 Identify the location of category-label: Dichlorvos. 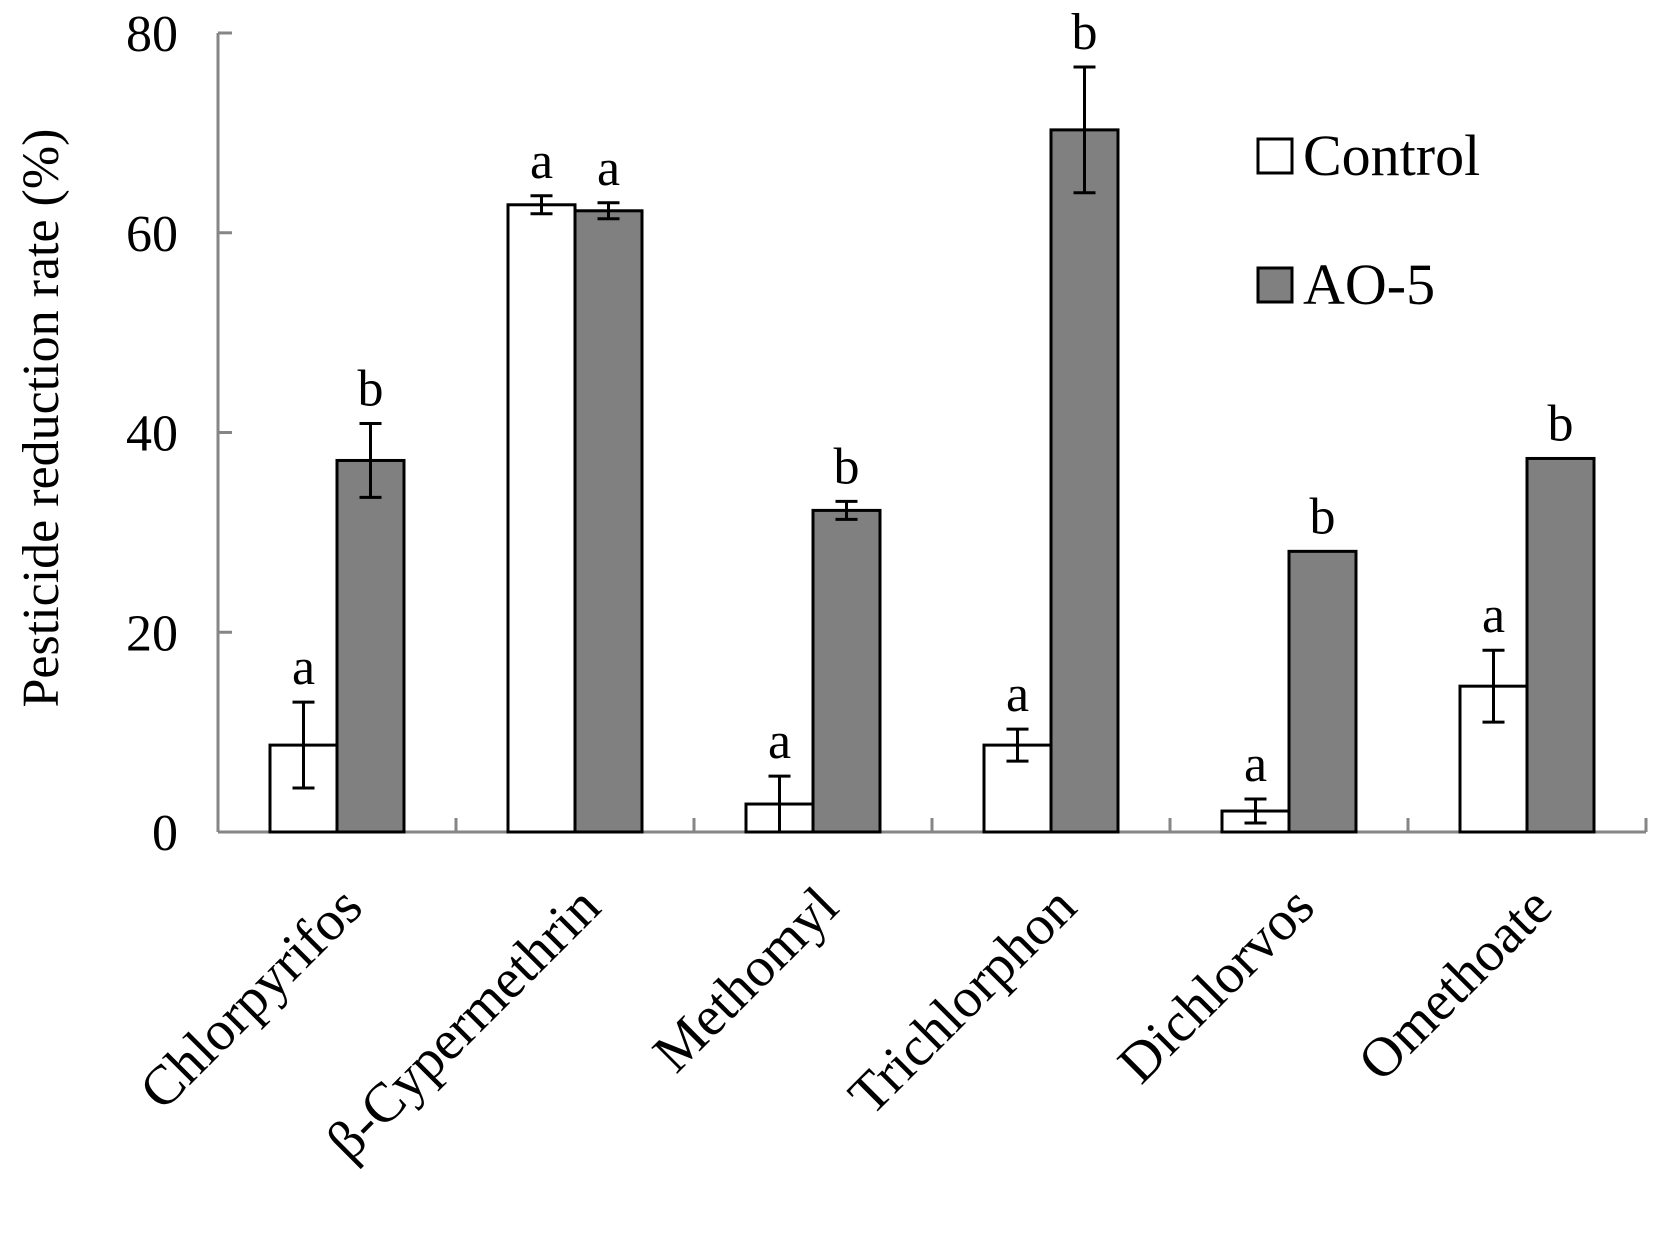
(1216, 985).